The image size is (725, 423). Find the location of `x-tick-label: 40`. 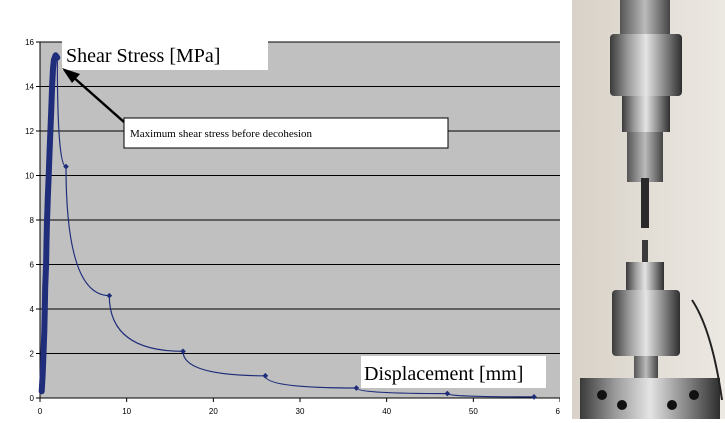

x-tick-label: 40 is located at coordinates (386, 411).